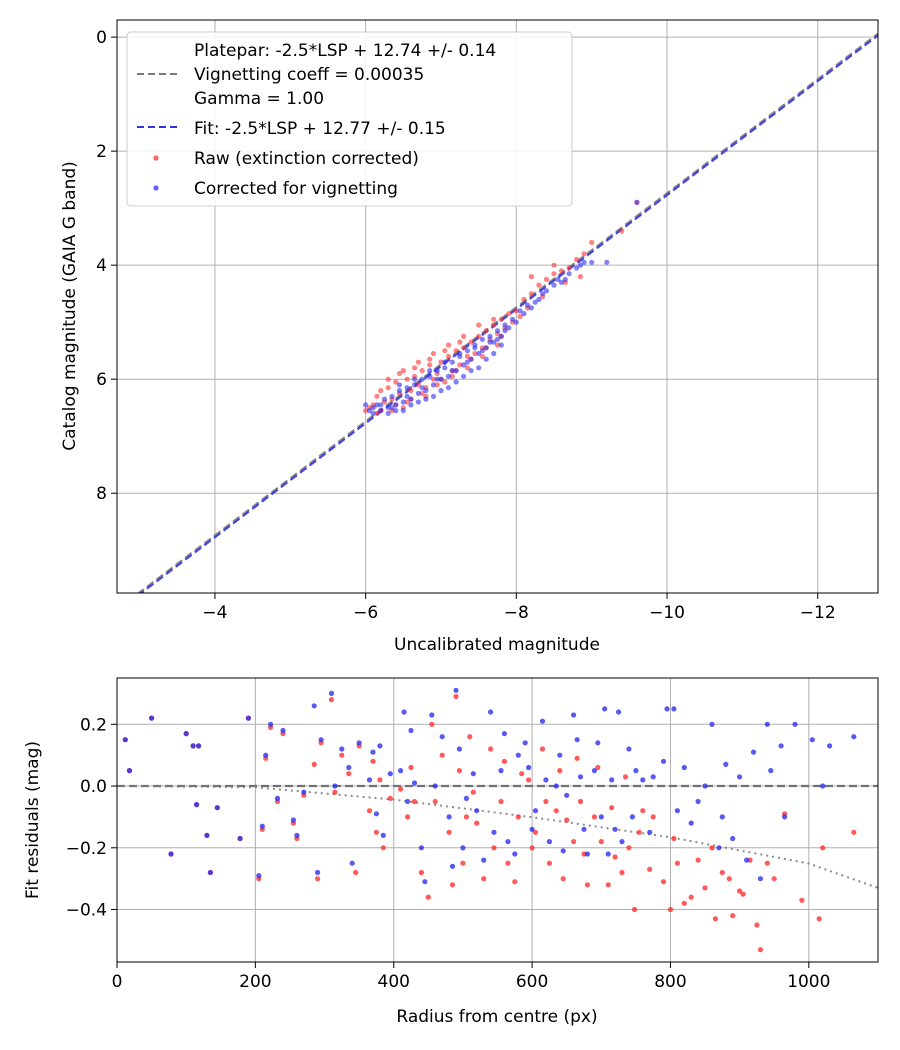 This screenshot has width=900, height=1050. What do you see at coordinates (309, 75) in the screenshot?
I see `legend-label-vignetting: Vignetting coeff = 0.00035` at bounding box center [309, 75].